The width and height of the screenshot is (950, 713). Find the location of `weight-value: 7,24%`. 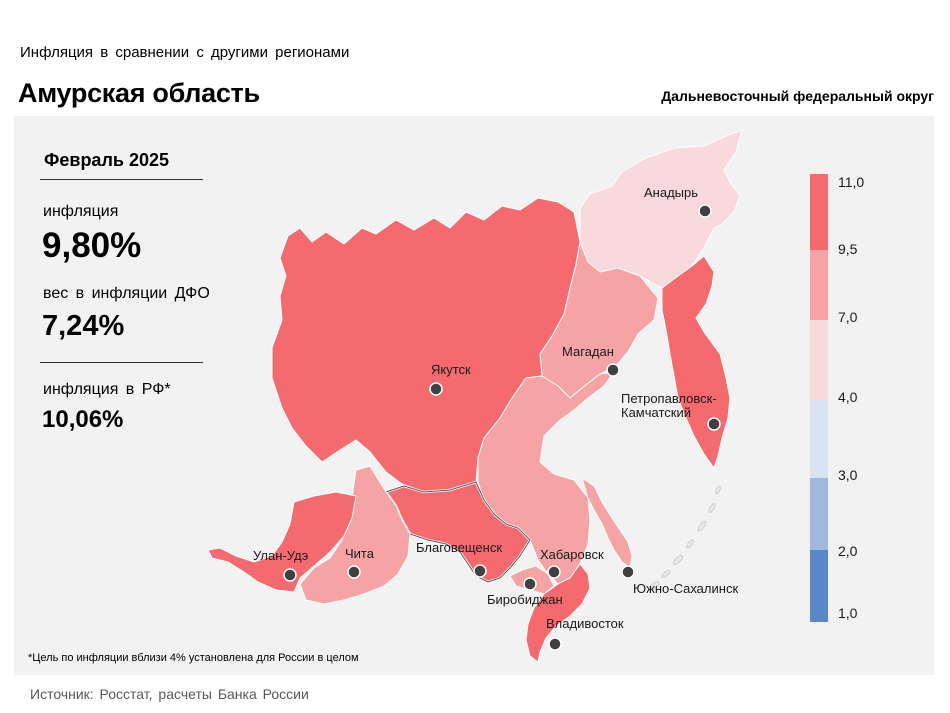

weight-value: 7,24% is located at coordinates (83, 326).